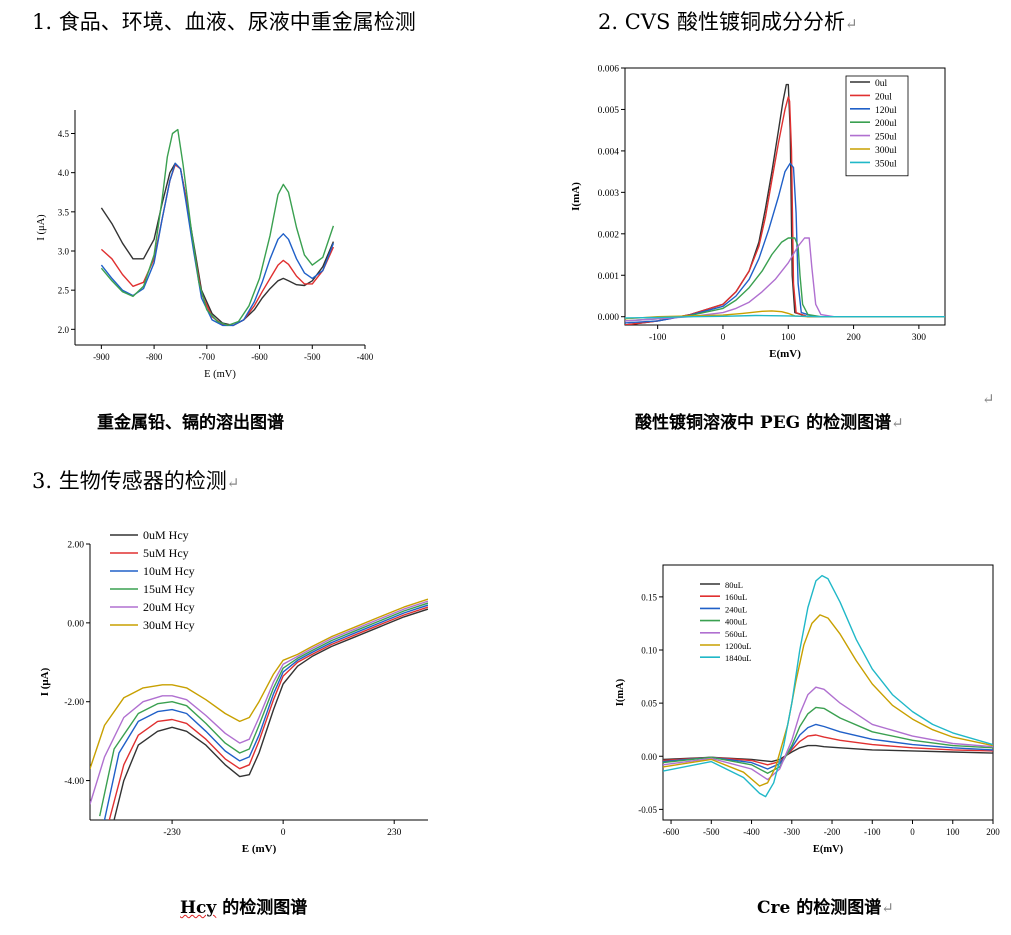 The width and height of the screenshot is (1011, 935). What do you see at coordinates (658, 338) in the screenshot?
I see `x-tick-label: -100` at bounding box center [658, 338].